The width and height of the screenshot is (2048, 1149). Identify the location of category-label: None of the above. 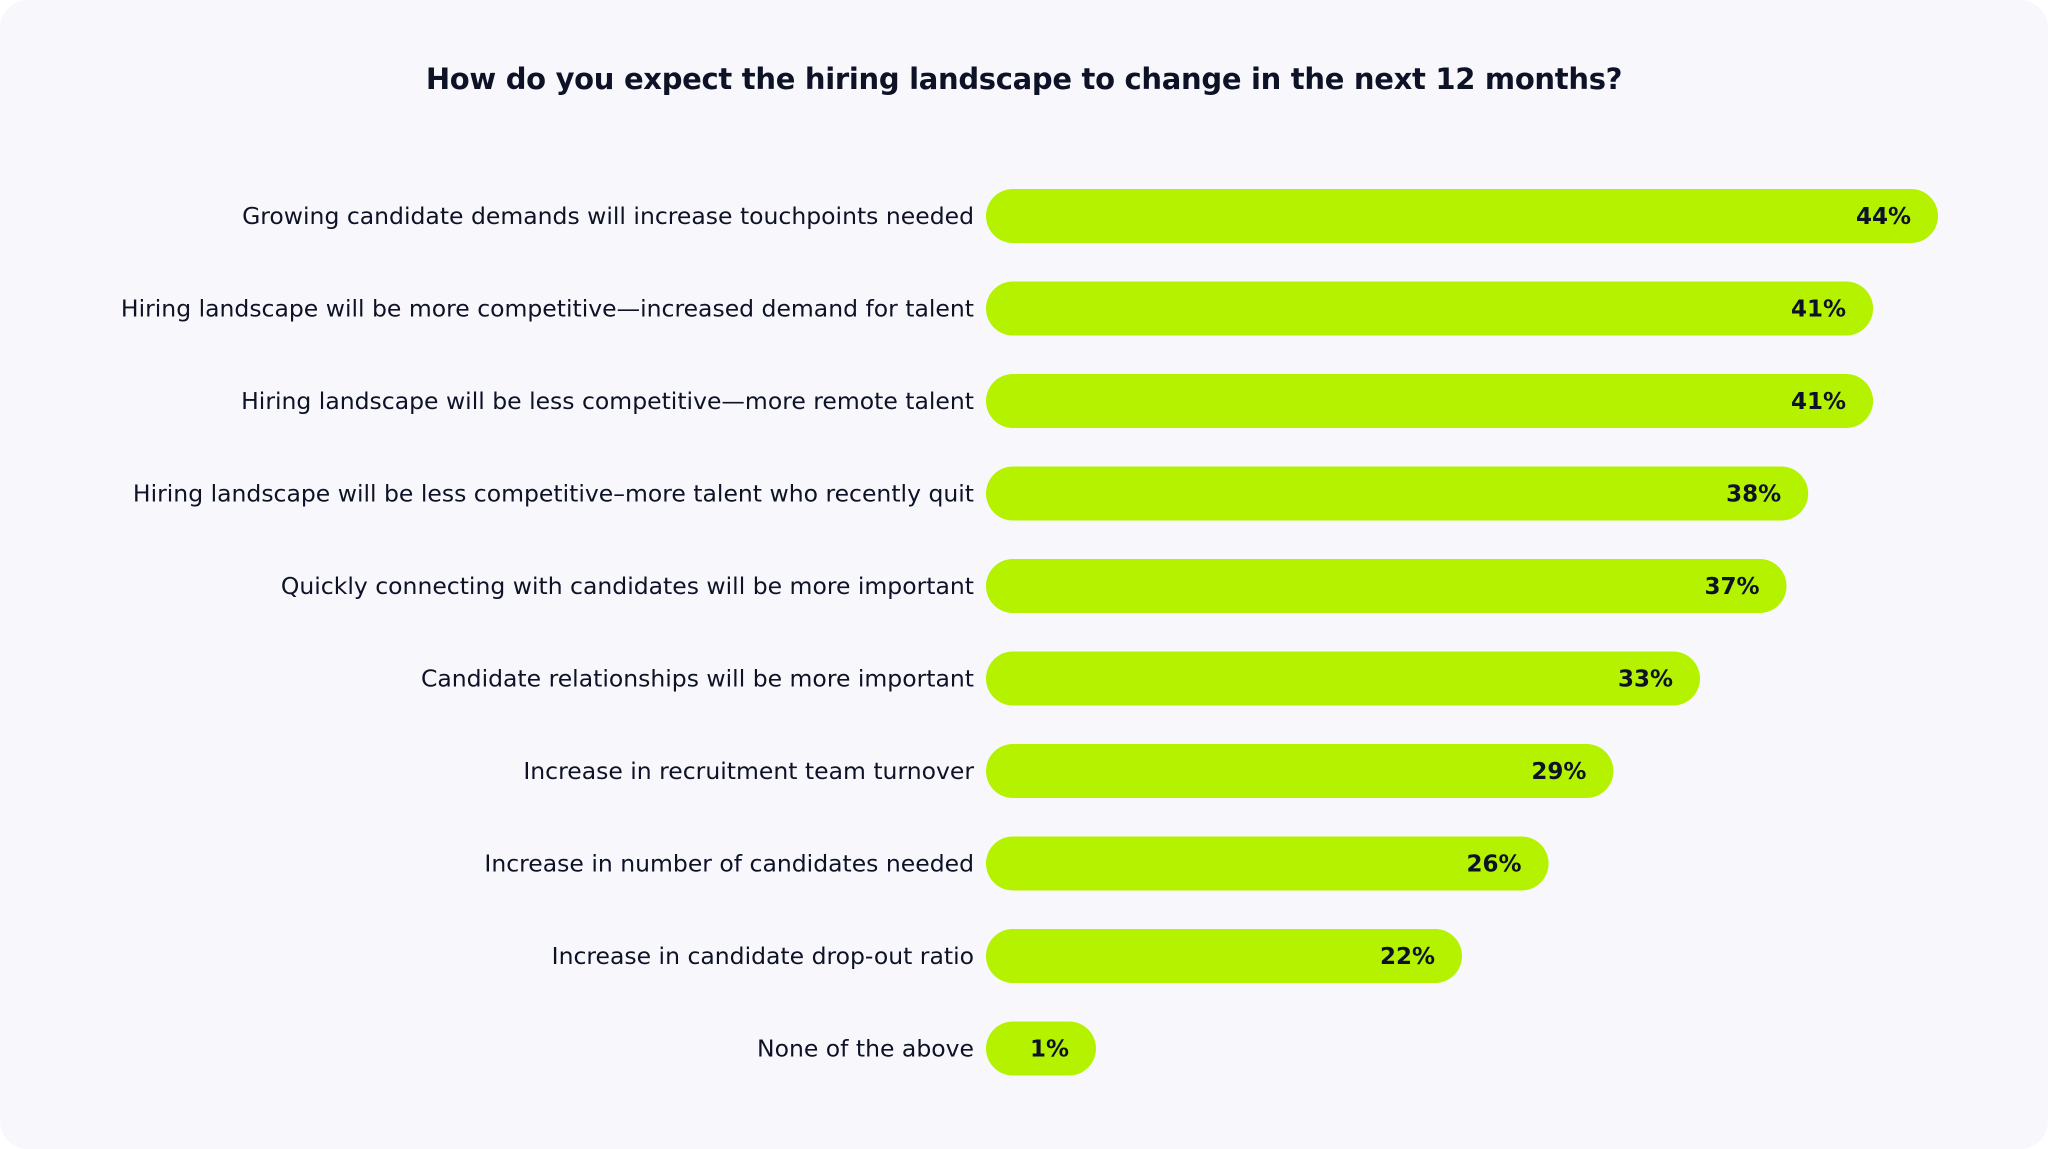
(865, 1049).